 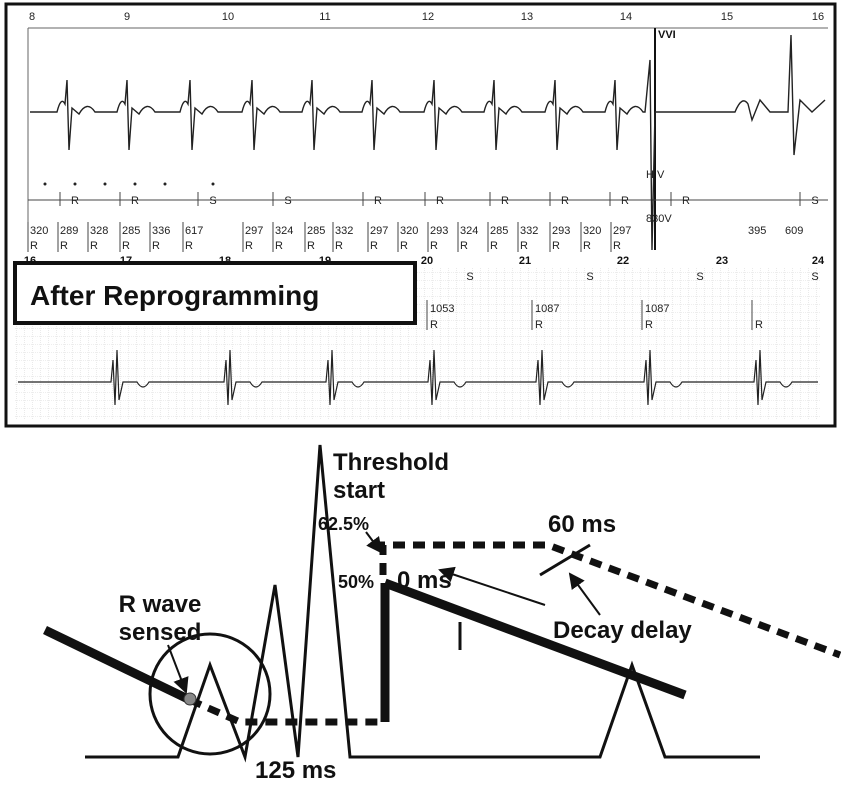 I want to click on strip-title: After Reprogramming, so click(x=174, y=295).